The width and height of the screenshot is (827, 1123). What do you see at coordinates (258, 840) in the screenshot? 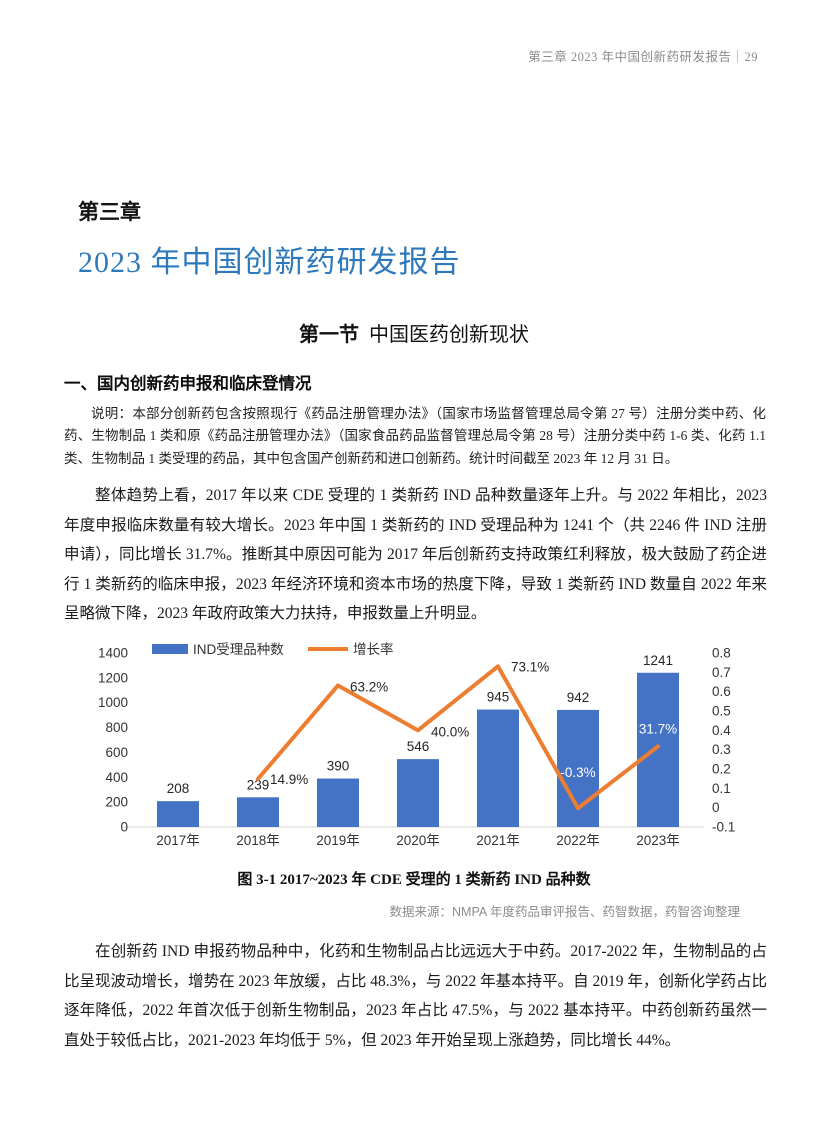
I see `x-axis-tick: 2018年` at bounding box center [258, 840].